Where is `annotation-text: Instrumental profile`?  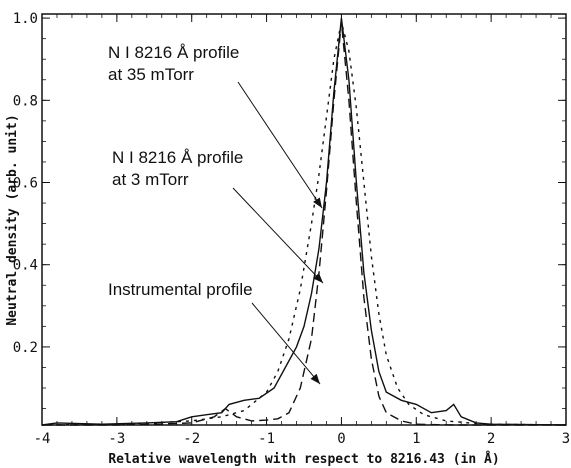 annotation-text: Instrumental profile is located at coordinates (180, 289).